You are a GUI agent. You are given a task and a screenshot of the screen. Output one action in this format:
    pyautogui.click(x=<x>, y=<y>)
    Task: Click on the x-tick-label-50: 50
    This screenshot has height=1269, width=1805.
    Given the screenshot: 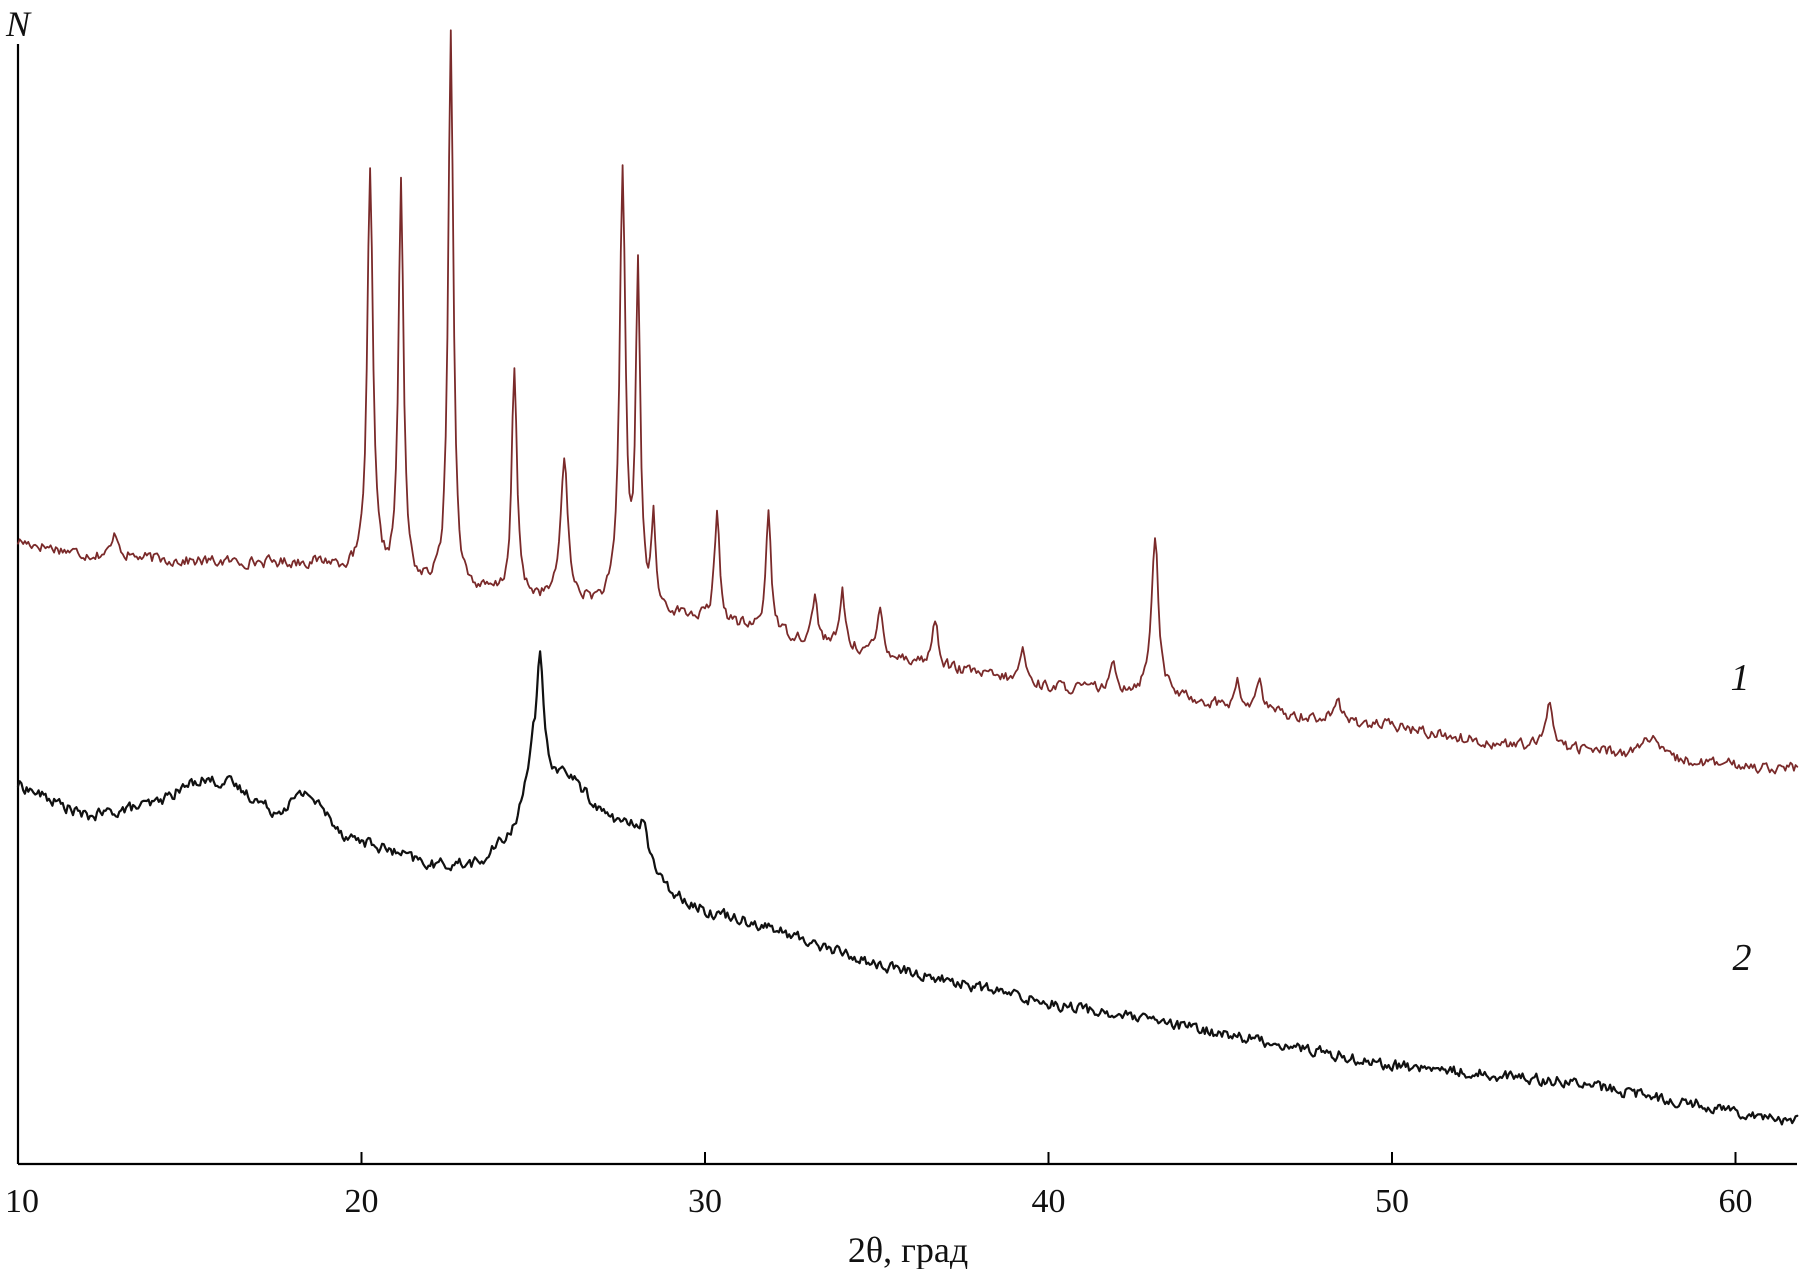 What is the action you would take?
    pyautogui.click(x=1392, y=1201)
    